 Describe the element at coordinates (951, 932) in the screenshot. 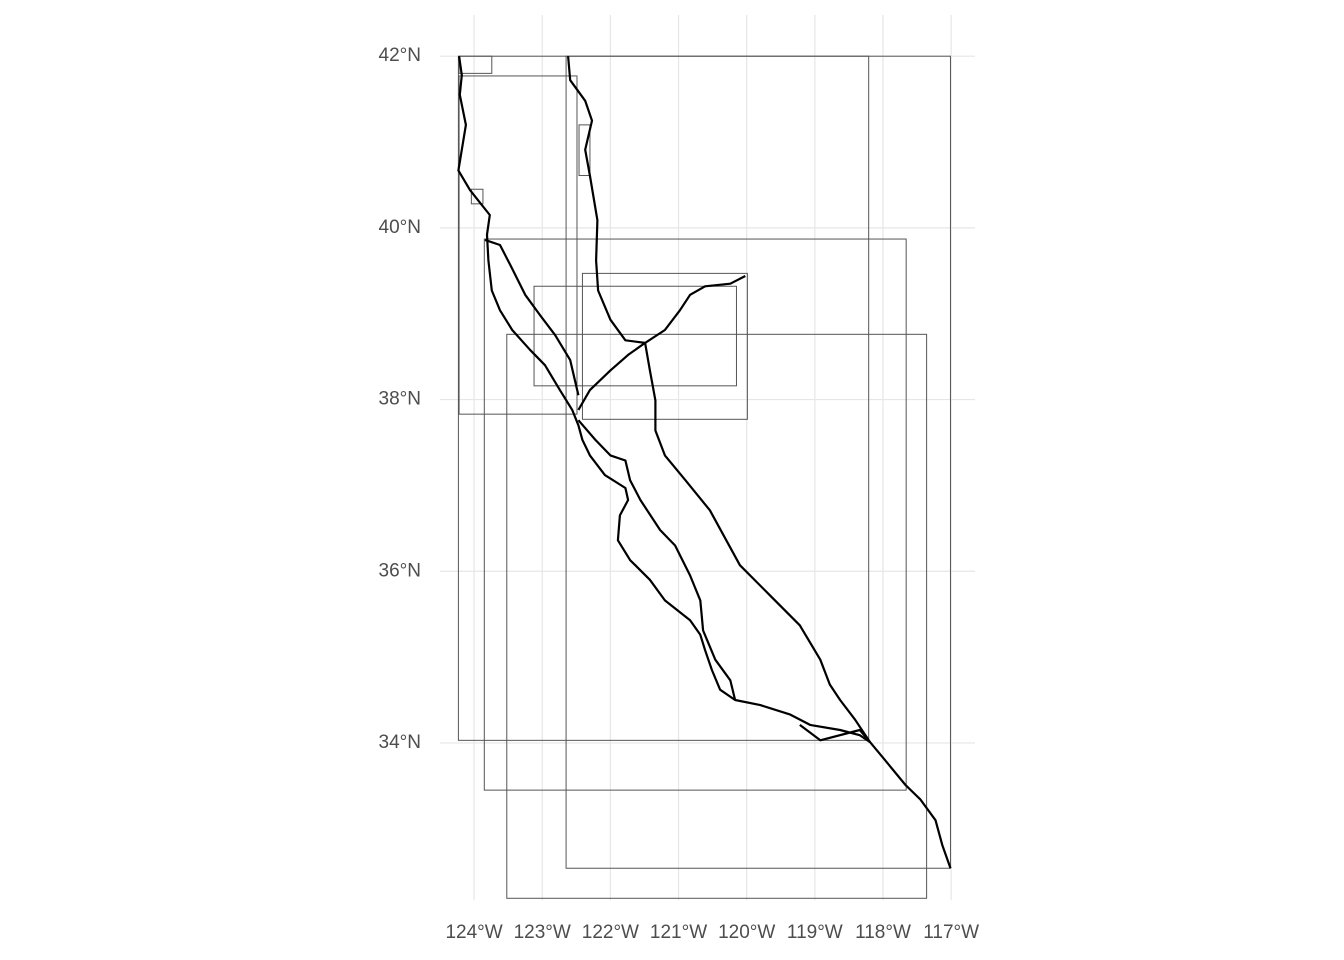

I see `x-tick-label: 117°W` at that location.